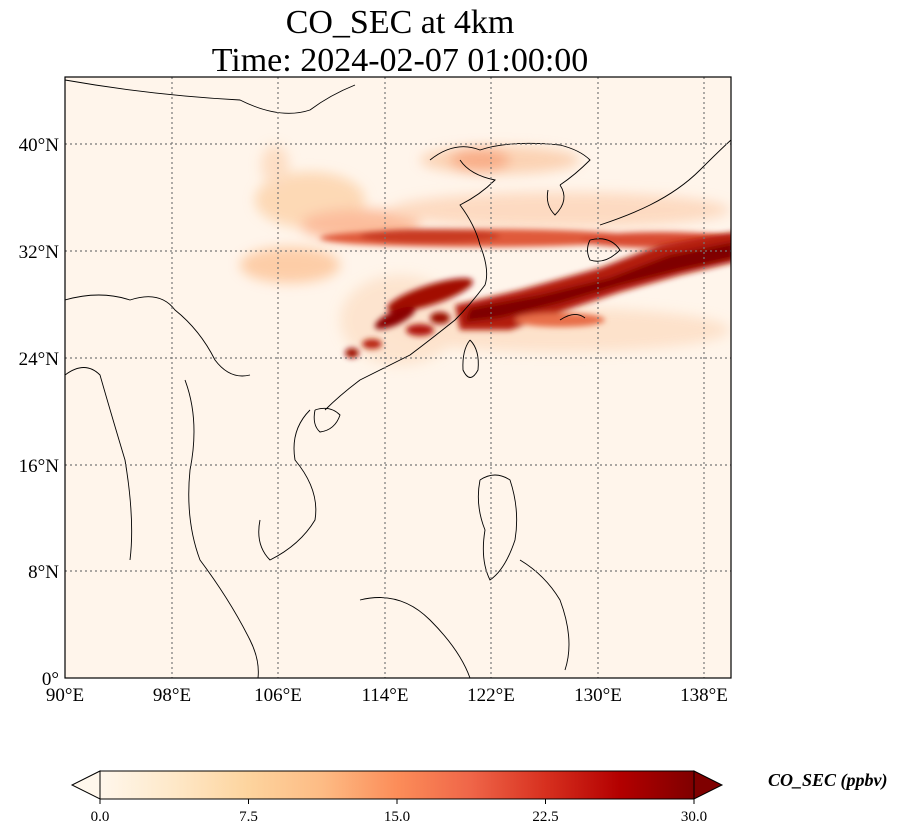 This screenshot has height=836, width=916. Describe the element at coordinates (50, 679) in the screenshot. I see `lat-tick-0: 0°` at that location.